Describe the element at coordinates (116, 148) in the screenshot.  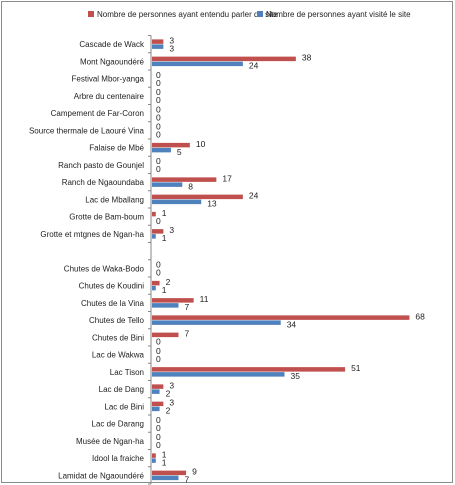
I see `category-label: Falaise de Mbé` at that location.